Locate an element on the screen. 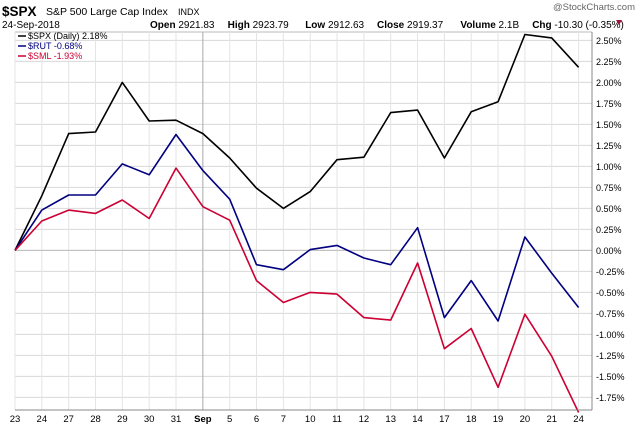 This screenshot has height=426, width=640. stat-value: 2919.37 is located at coordinates (425, 25).